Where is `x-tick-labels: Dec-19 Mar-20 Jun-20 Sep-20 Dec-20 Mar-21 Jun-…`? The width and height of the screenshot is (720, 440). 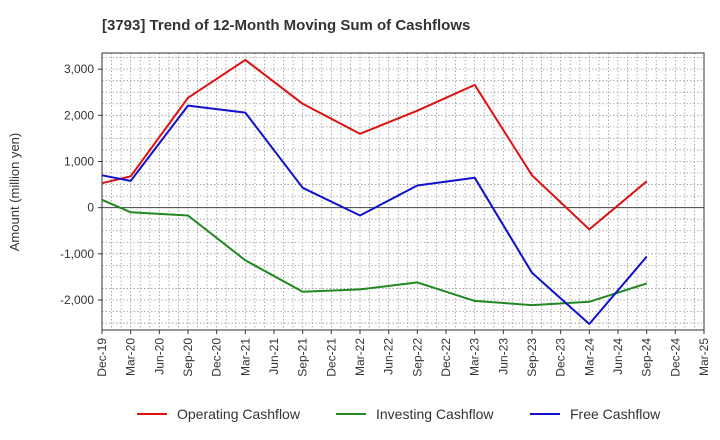
x-tick-labels: Dec-19 Mar-20 Jun-20 Sep-20 Dec-20 Mar-21 Jun-… is located at coordinates (403, 357).